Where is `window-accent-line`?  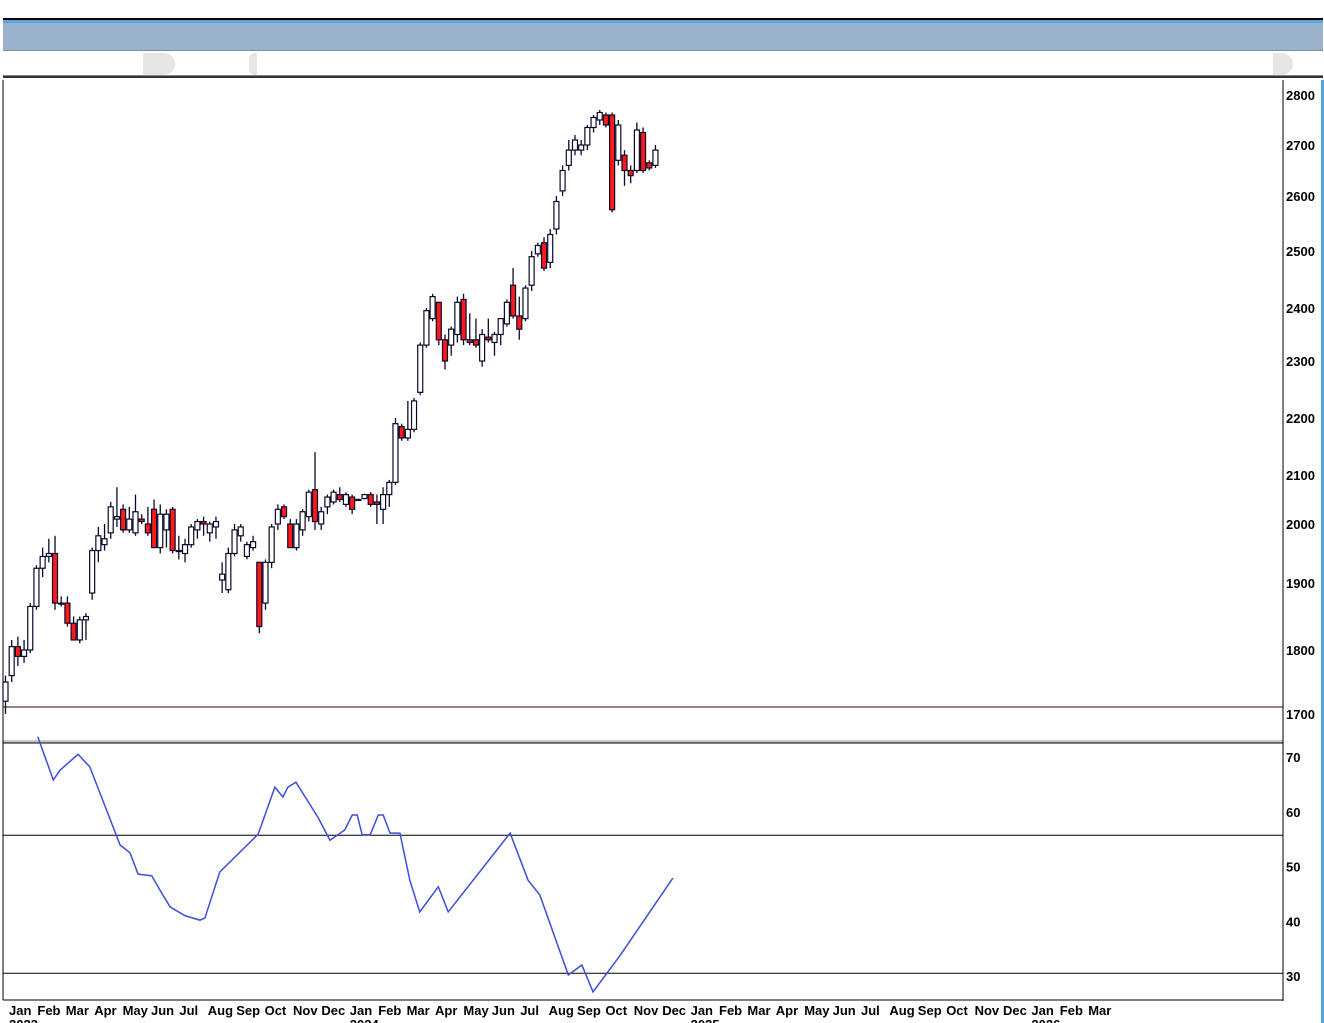
window-accent-line is located at coordinates (663, 21).